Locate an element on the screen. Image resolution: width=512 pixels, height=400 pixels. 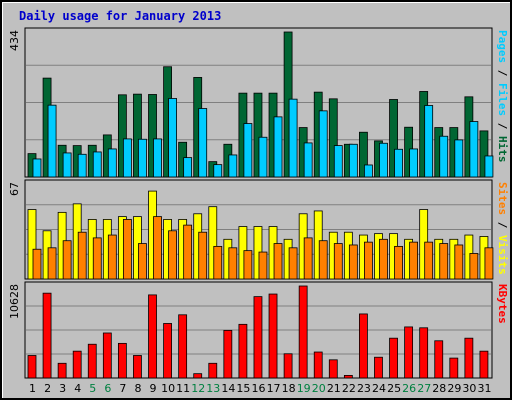
x-tick-label: 9 is located at coordinates (153, 388).